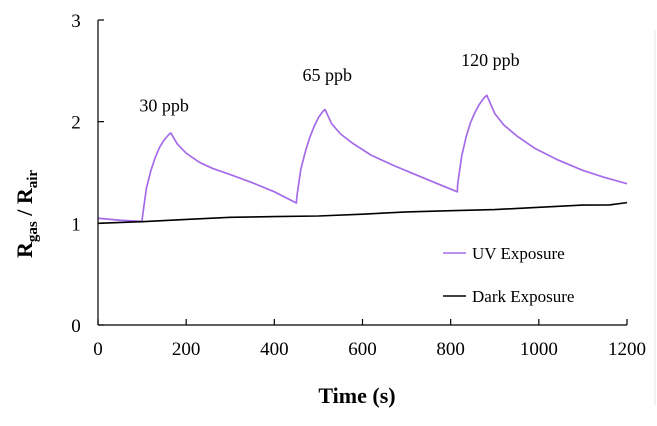  Describe the element at coordinates (76, 123) in the screenshot. I see `y-tick-label: 2` at that location.